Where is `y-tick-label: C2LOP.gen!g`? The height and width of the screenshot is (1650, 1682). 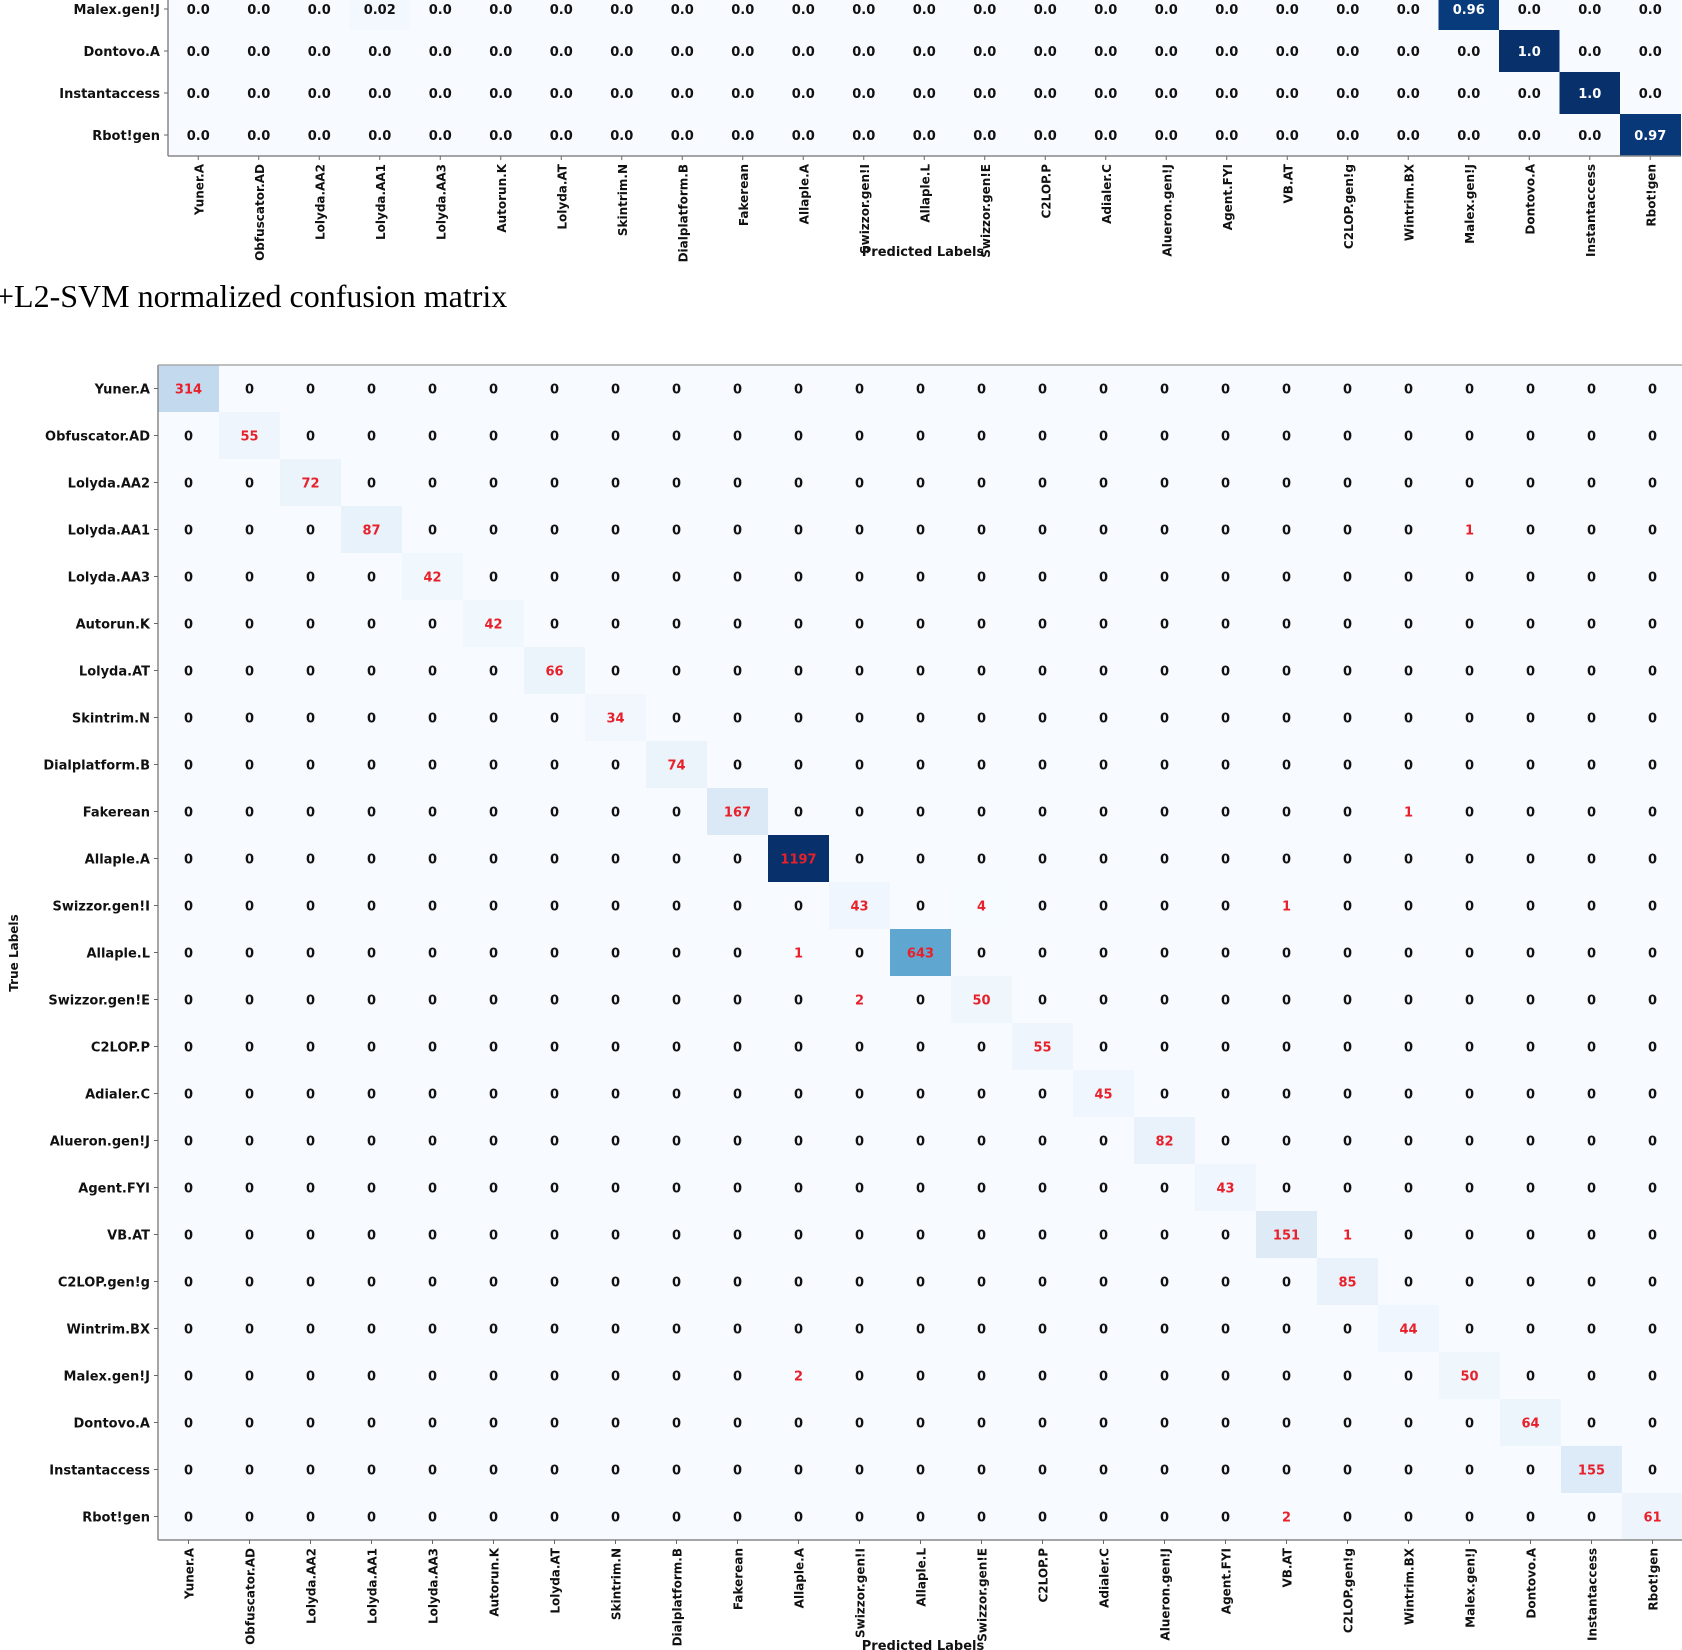 y-tick-label: C2LOP.gen!g is located at coordinates (104, 1283).